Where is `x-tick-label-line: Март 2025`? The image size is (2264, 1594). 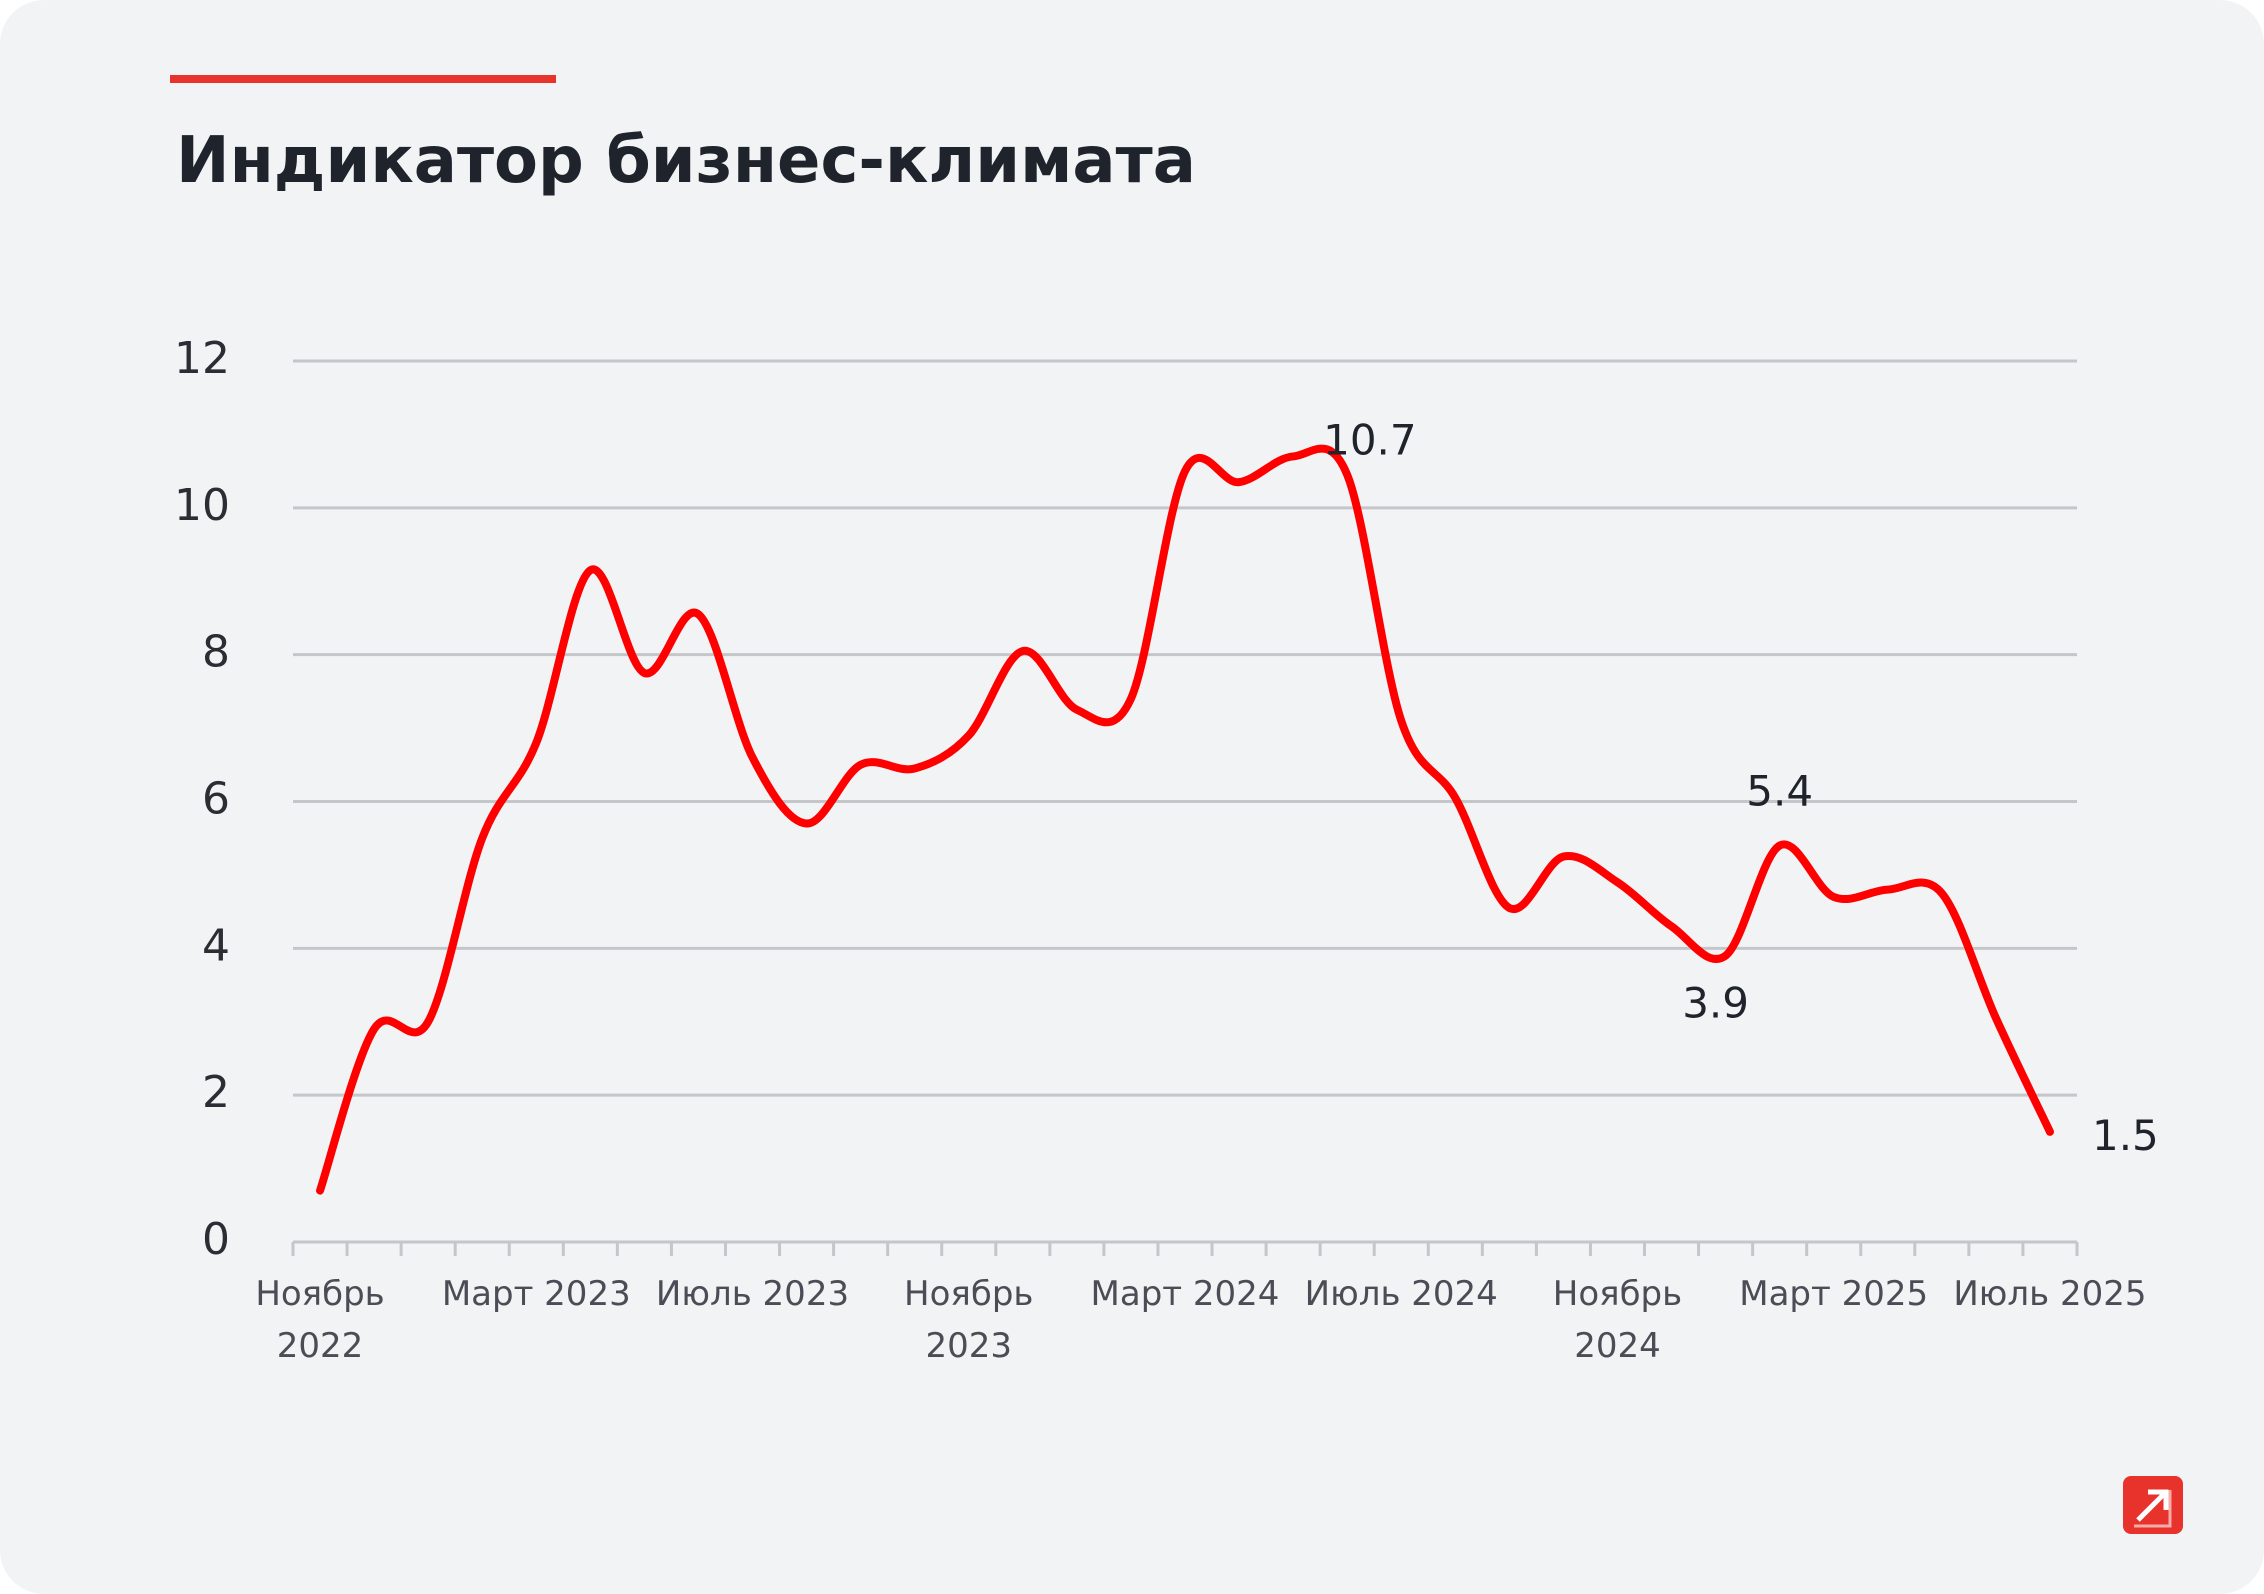 x-tick-label-line: Март 2025 is located at coordinates (1833, 1294).